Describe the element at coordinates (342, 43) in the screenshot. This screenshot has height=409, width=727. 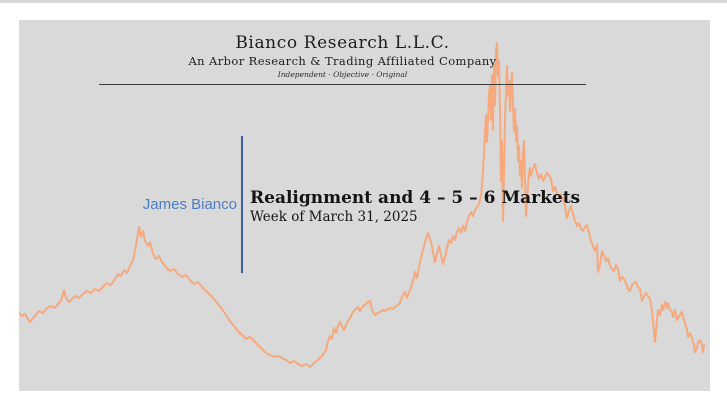
I see `company-name: Bianco Research L.L.C.` at that location.